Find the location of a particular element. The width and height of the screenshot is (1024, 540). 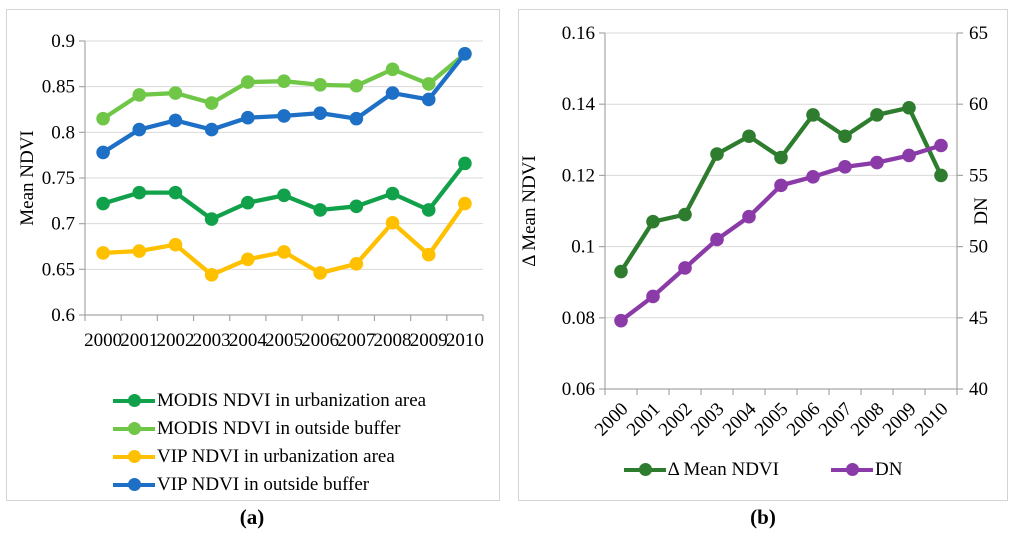

svg-text: 0.1 is located at coordinates (583, 247).